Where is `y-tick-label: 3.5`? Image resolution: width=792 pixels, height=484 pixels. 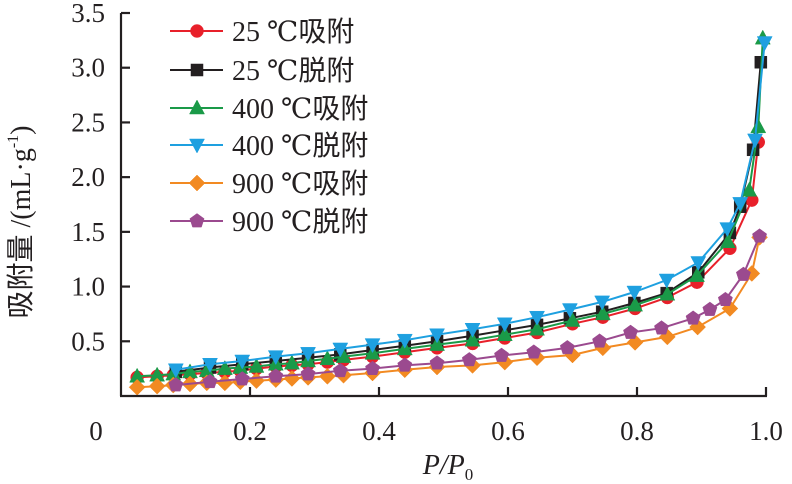
y-tick-label: 3.5 is located at coordinates (88, 14).